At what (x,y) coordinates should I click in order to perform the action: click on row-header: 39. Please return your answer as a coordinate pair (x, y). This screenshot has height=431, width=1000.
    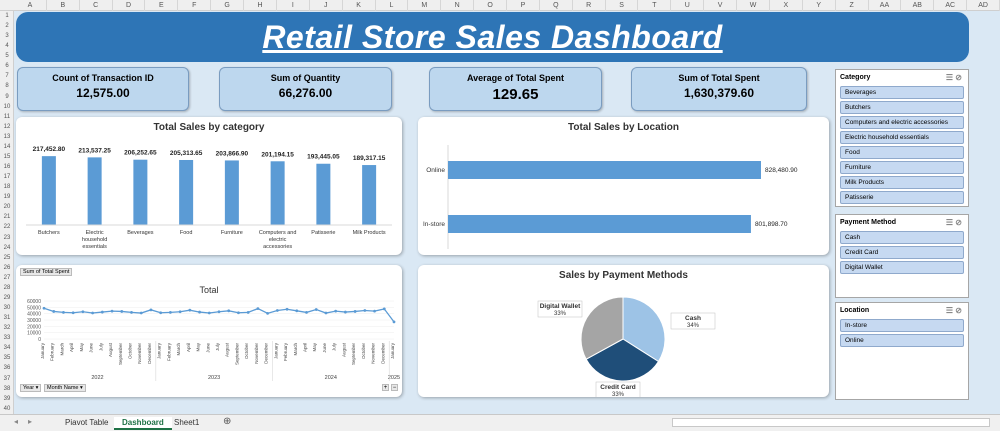
    Looking at the image, I should click on (7, 398).